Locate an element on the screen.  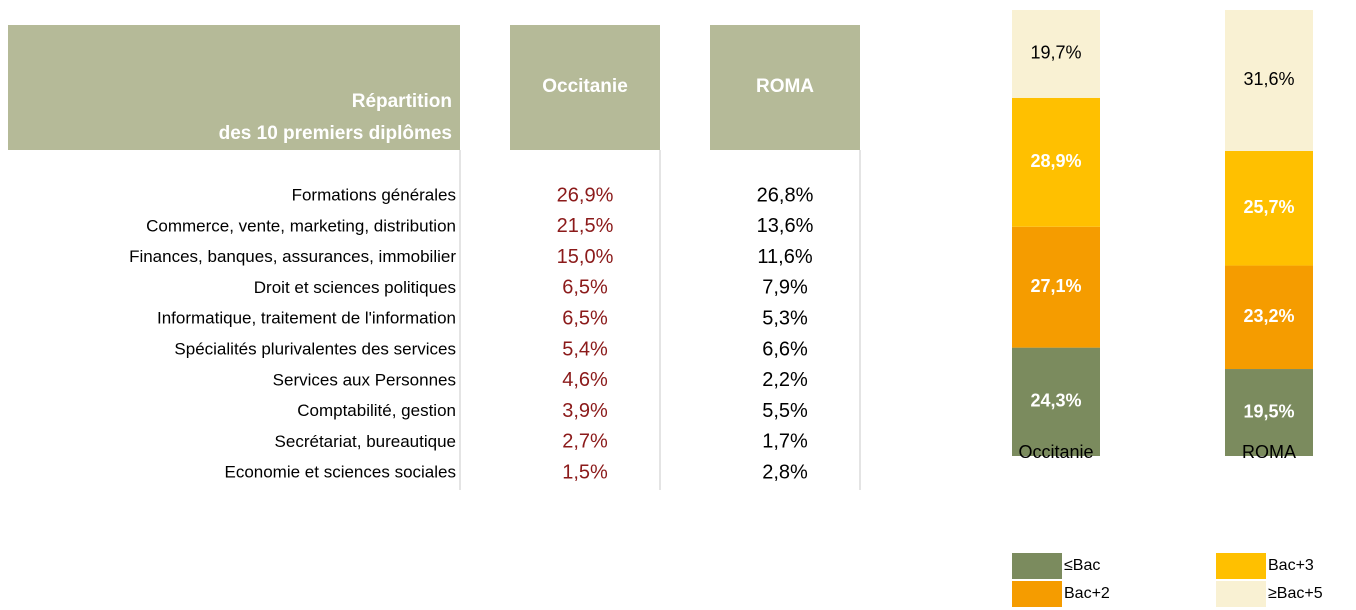
legend-label: Bac+3 is located at coordinates (1291, 565).